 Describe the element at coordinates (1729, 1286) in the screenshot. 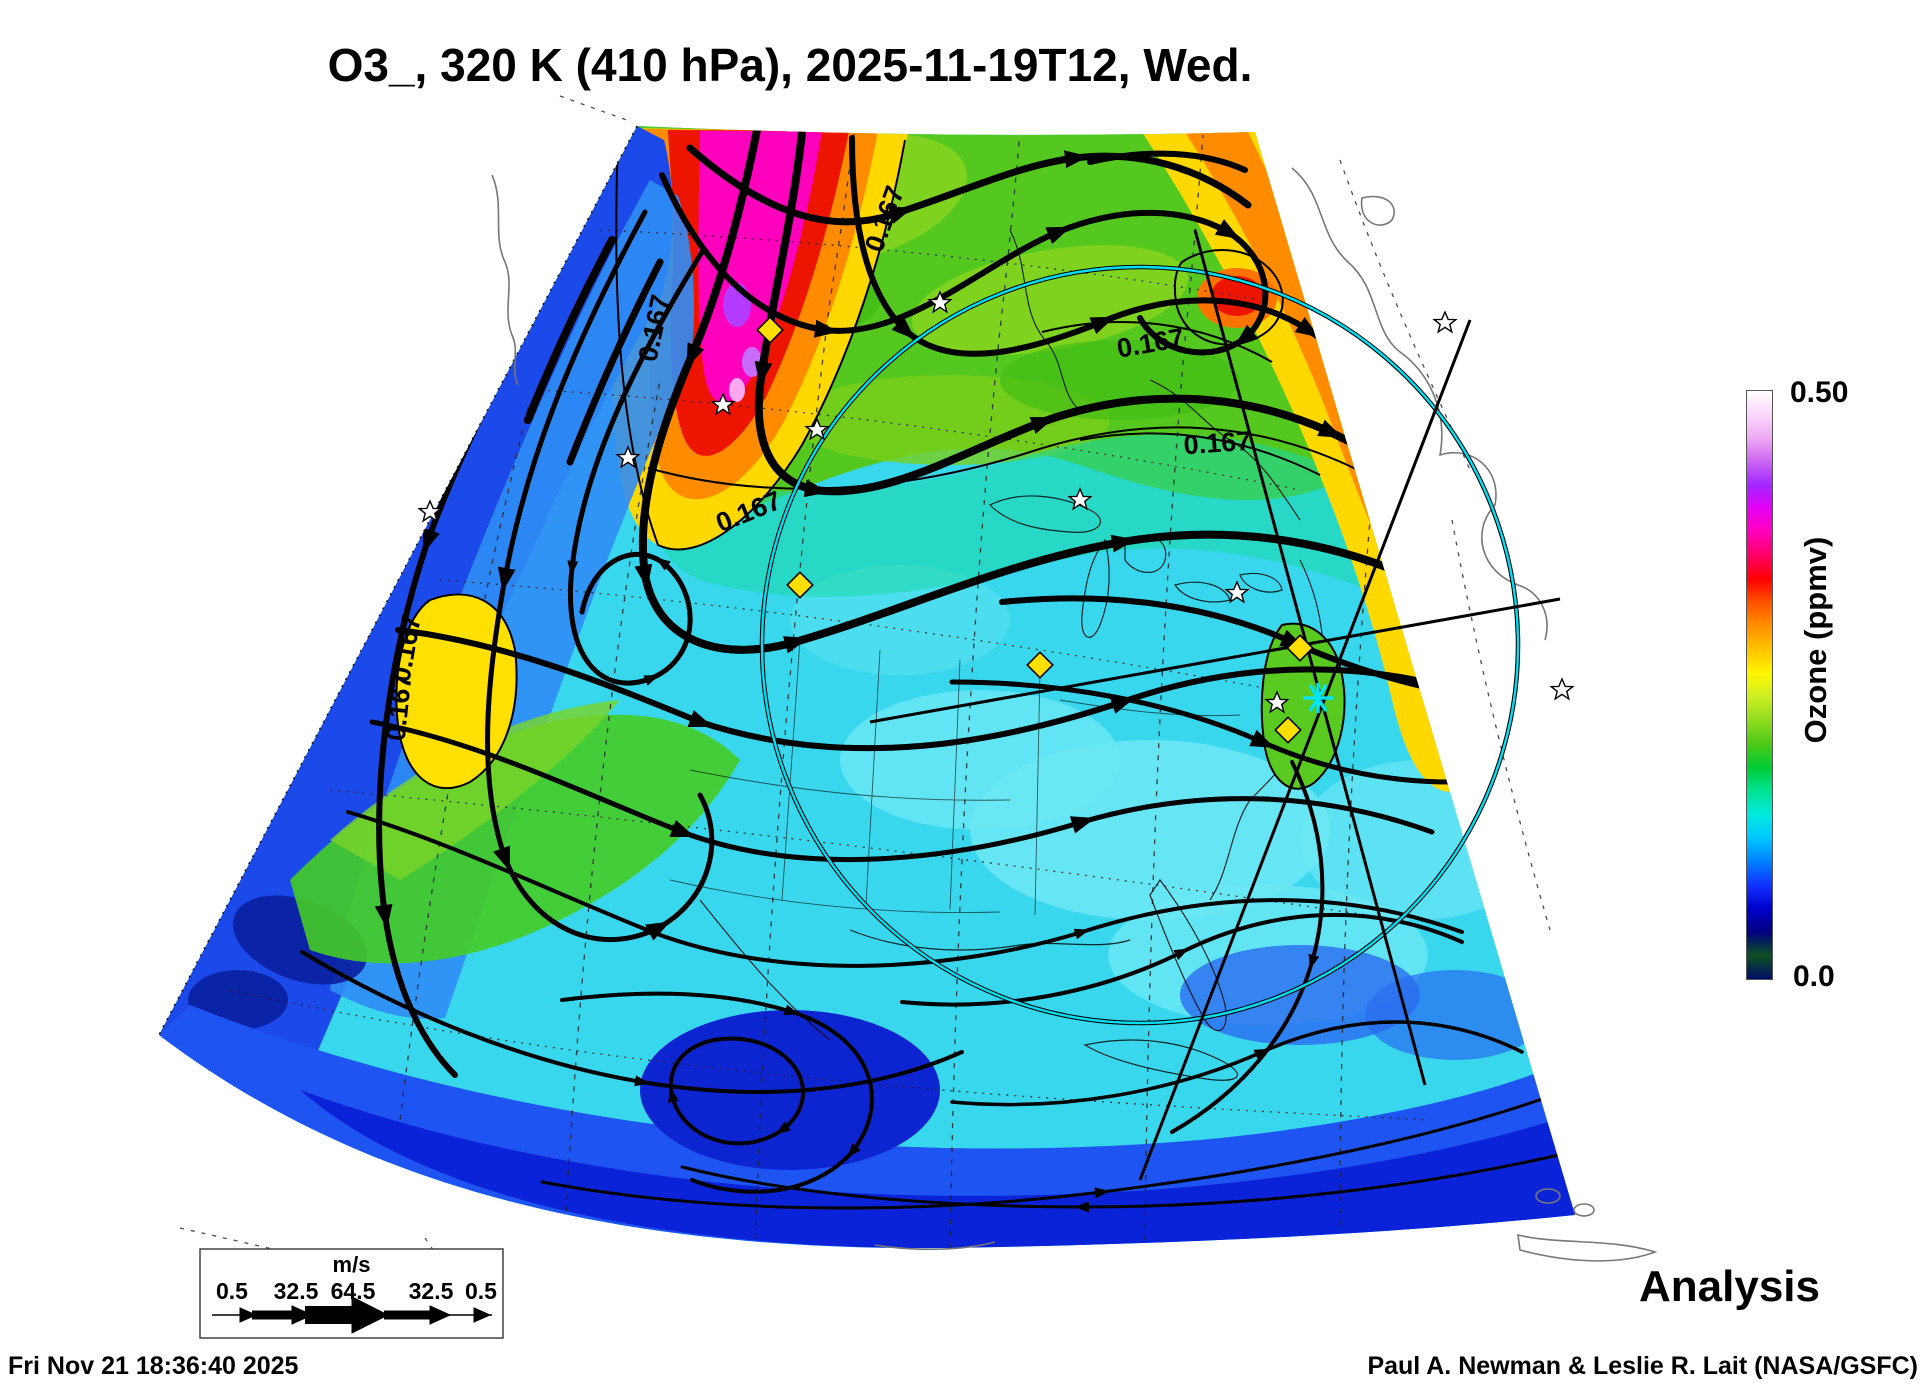

I see `analysis-label: Analysis` at that location.